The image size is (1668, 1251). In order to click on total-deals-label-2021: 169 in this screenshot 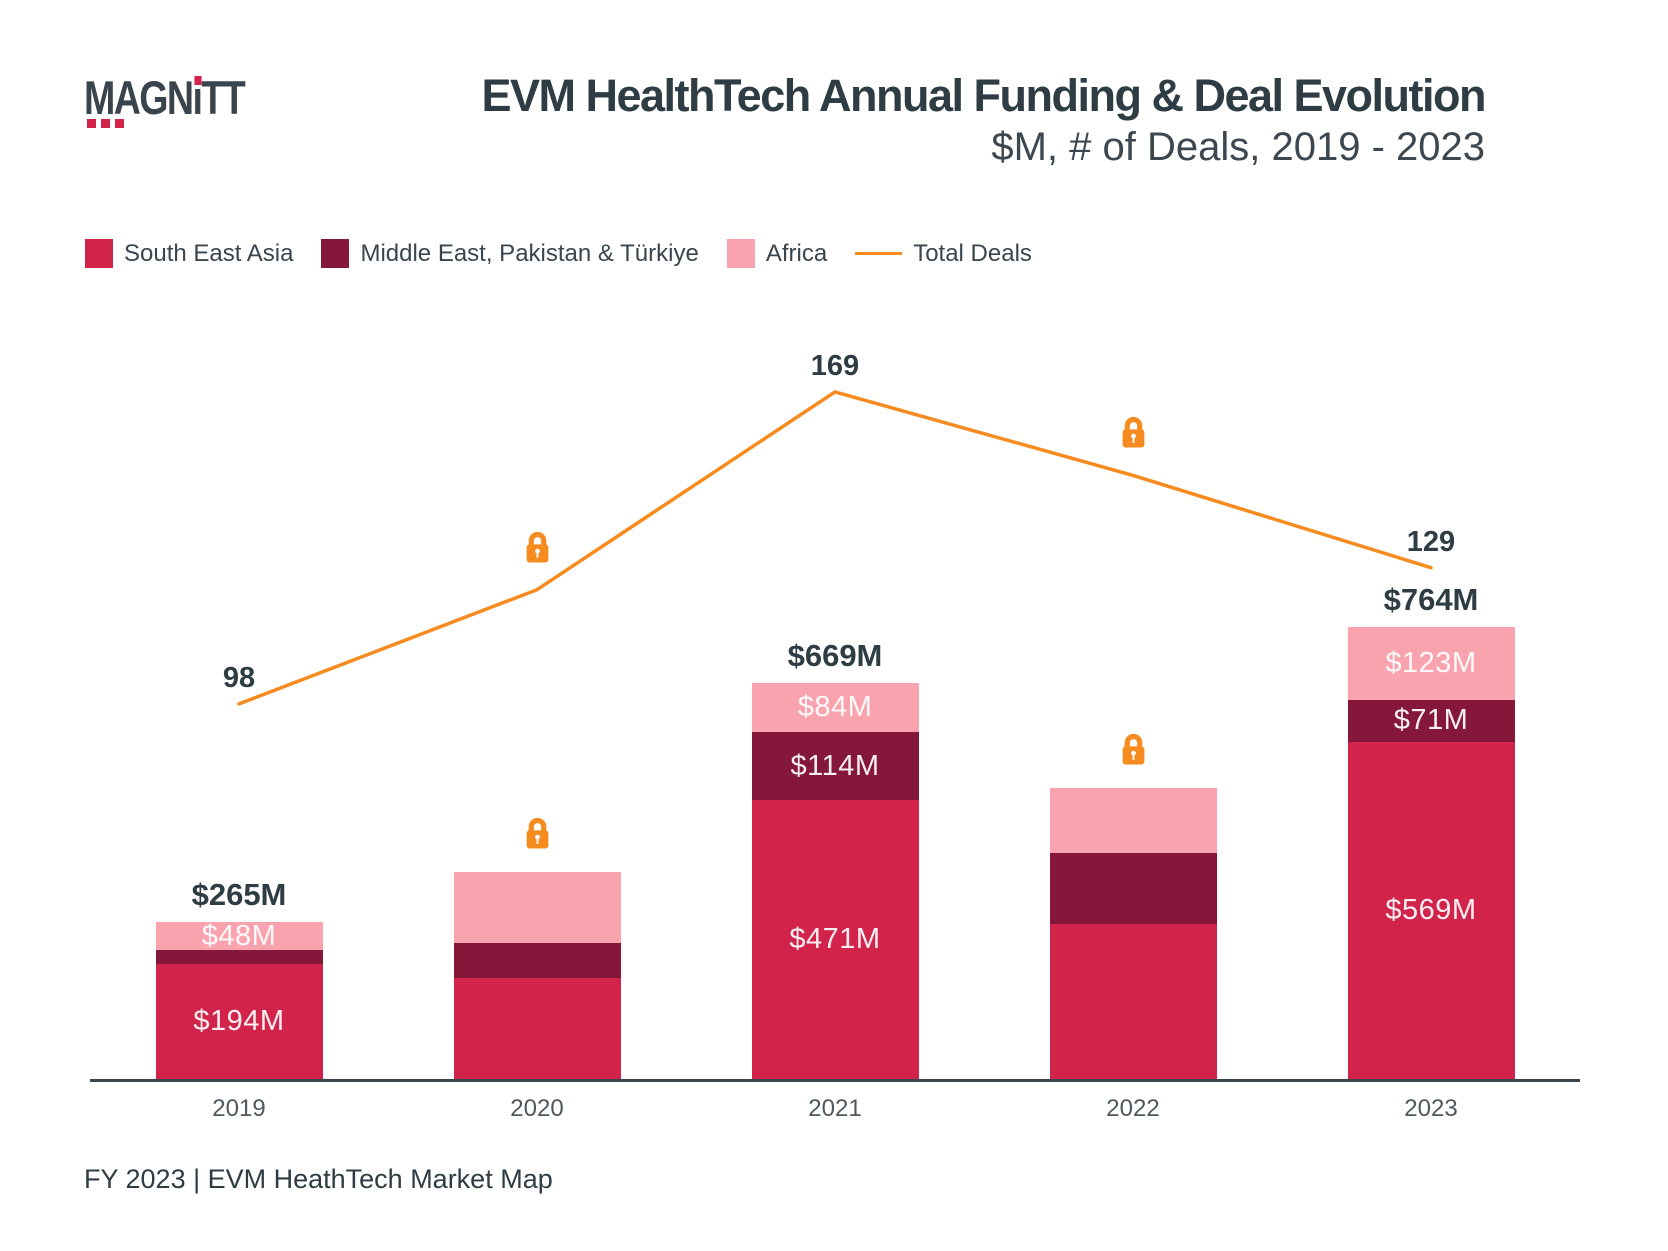, I will do `click(835, 365)`.